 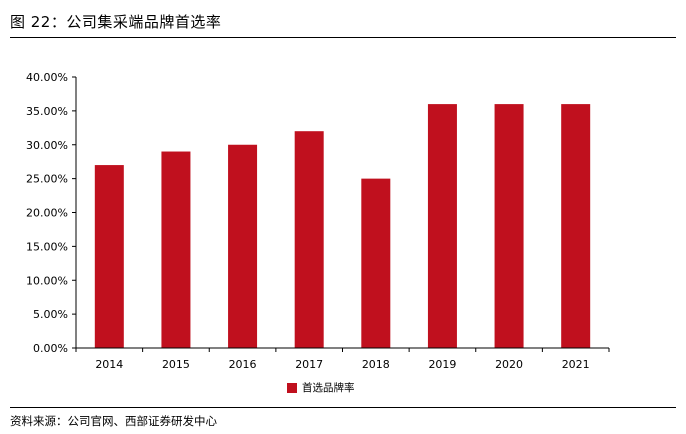 What do you see at coordinates (47, 213) in the screenshot?
I see `y-tick-label: 20.00%` at bounding box center [47, 213].